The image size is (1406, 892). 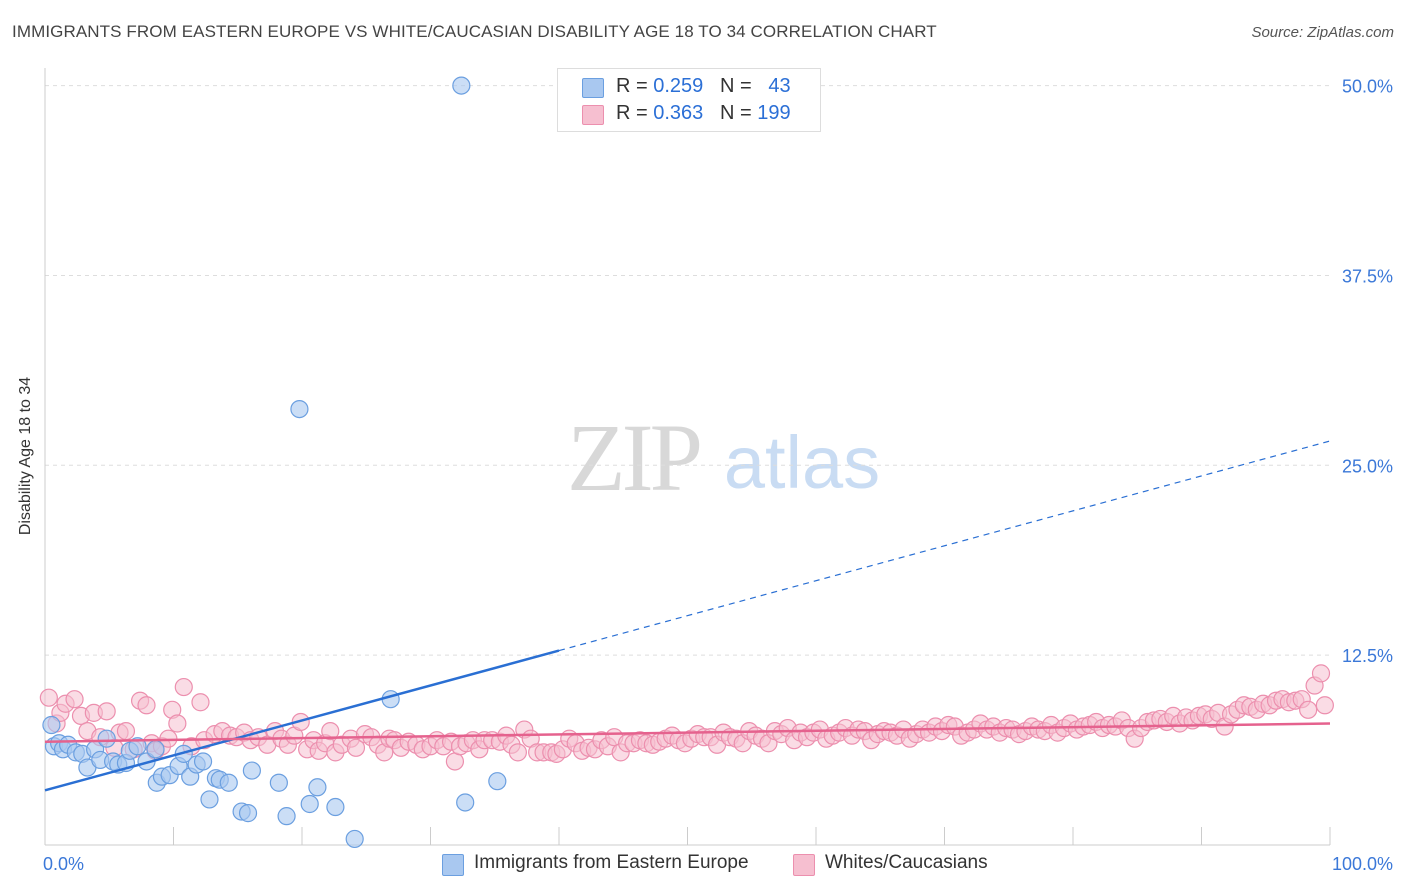 What do you see at coordinates (1367, 656) in the screenshot?
I see `y-tick-label: 12.5%` at bounding box center [1367, 656].